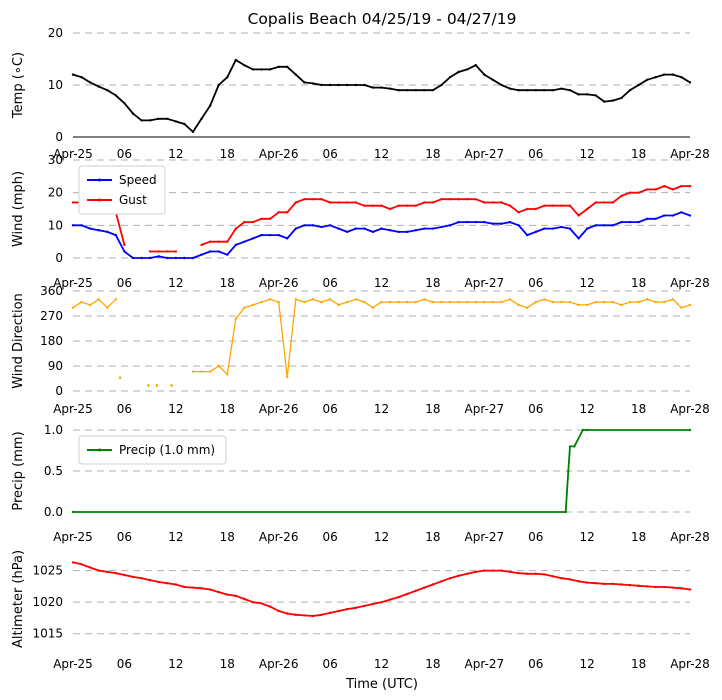 The height and width of the screenshot is (700, 722). I want to click on y-tick-label: 30, so click(55, 160).